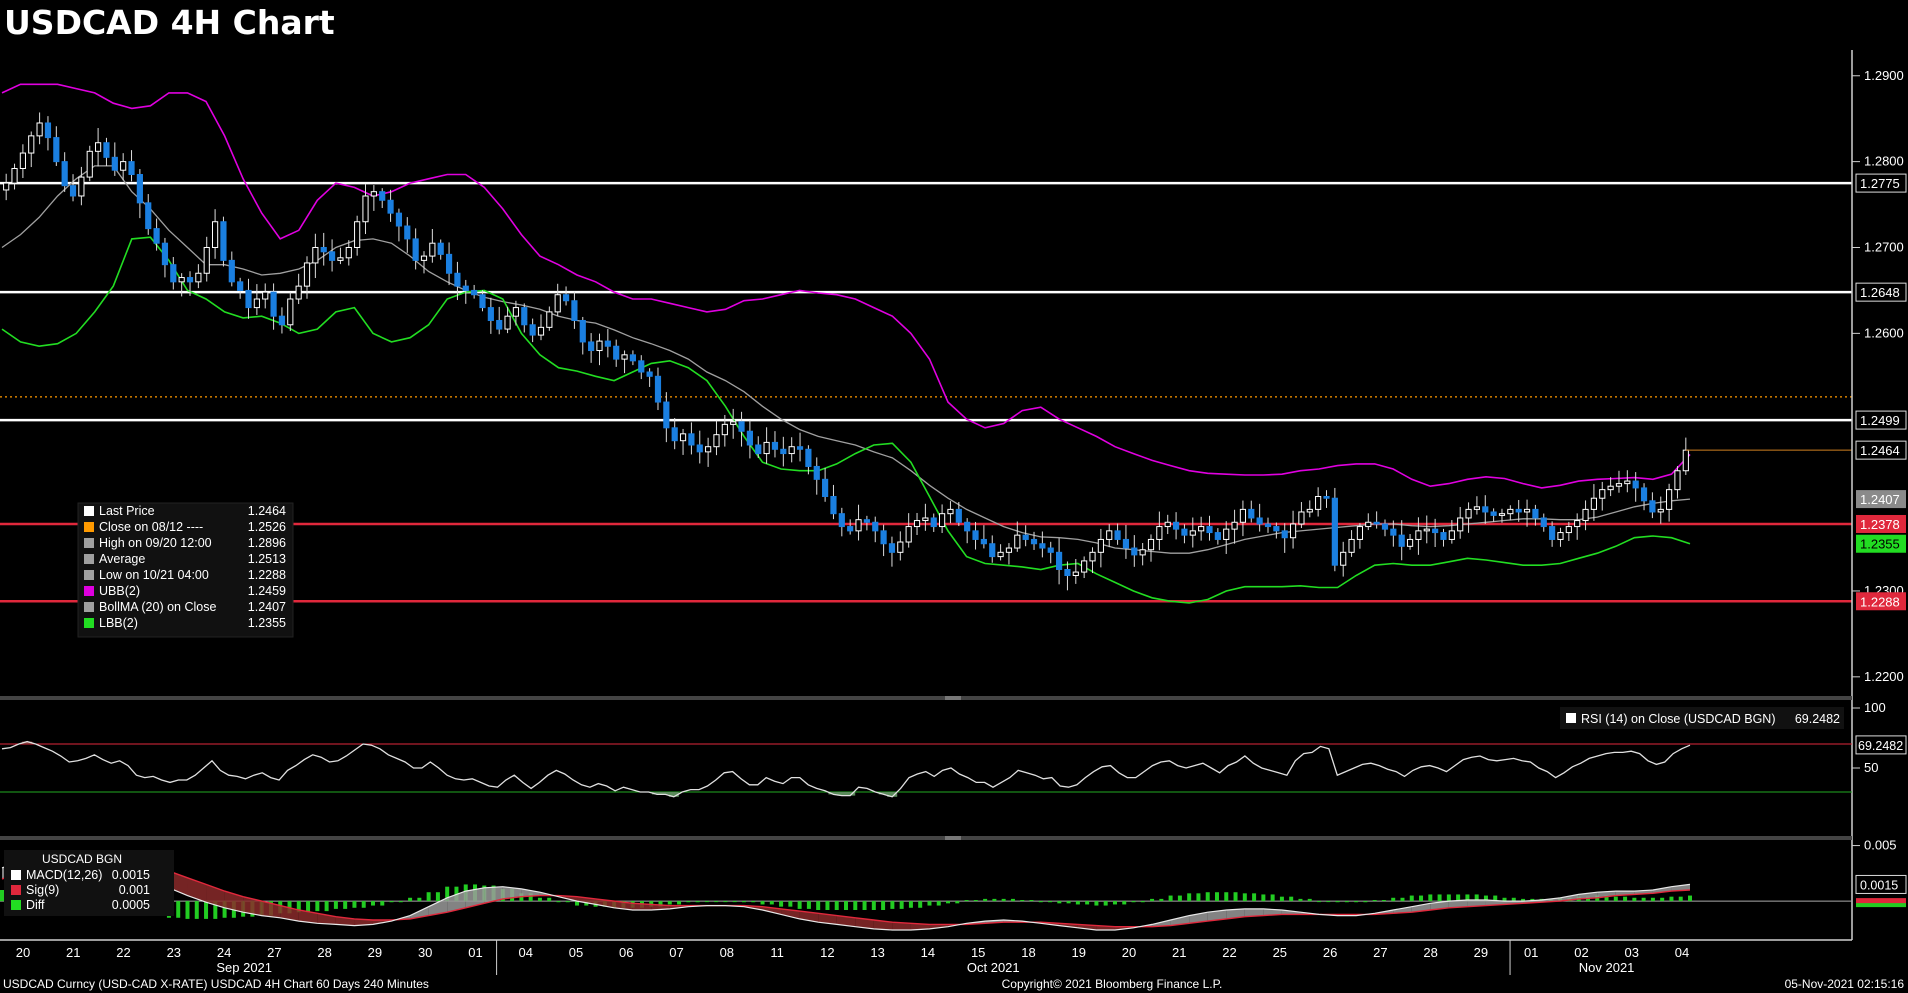 This screenshot has width=1908, height=993. What do you see at coordinates (174, 952) in the screenshot?
I see `date-tick-label: 23` at bounding box center [174, 952].